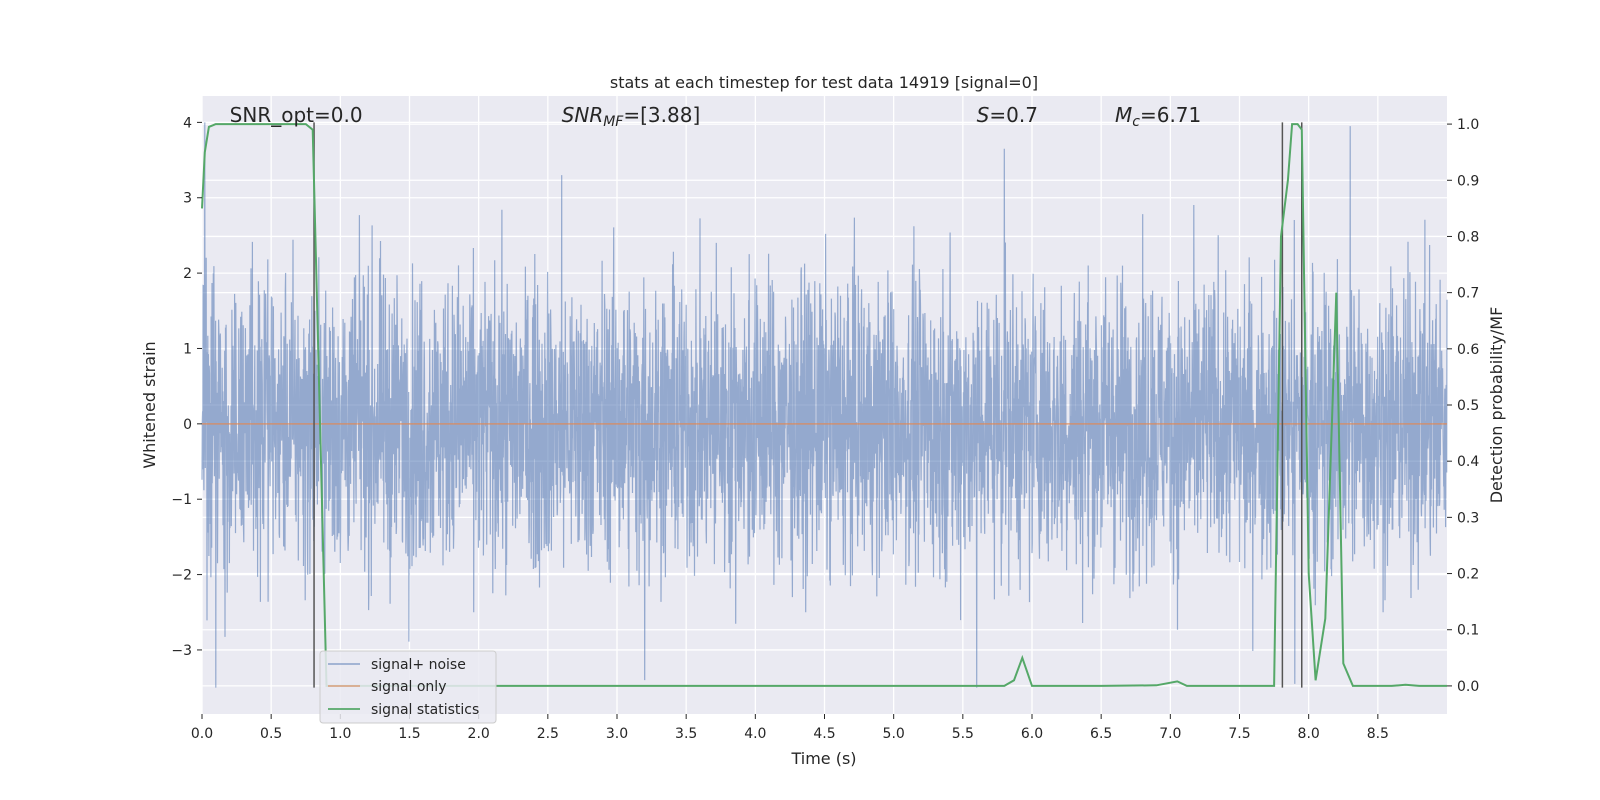  What do you see at coordinates (425, 710) in the screenshot?
I see `legend-label-stats: signal statistics` at bounding box center [425, 710].